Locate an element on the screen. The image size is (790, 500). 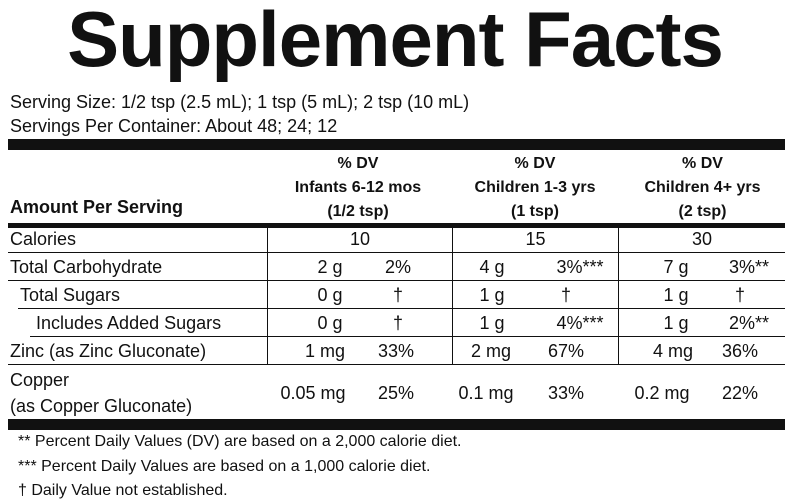
dv-cell: 3%** is located at coordinates (749, 267).